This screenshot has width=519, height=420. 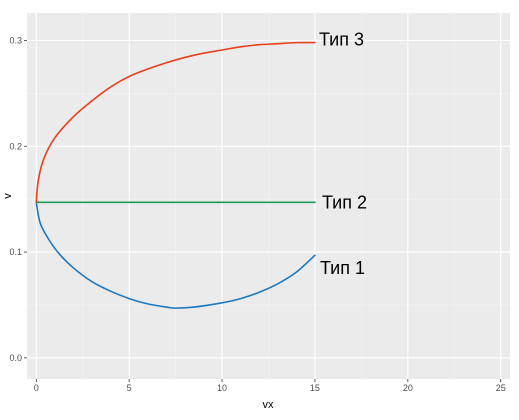 What do you see at coordinates (341, 40) in the screenshot?
I see `series-label-3: Тип 3` at bounding box center [341, 40].